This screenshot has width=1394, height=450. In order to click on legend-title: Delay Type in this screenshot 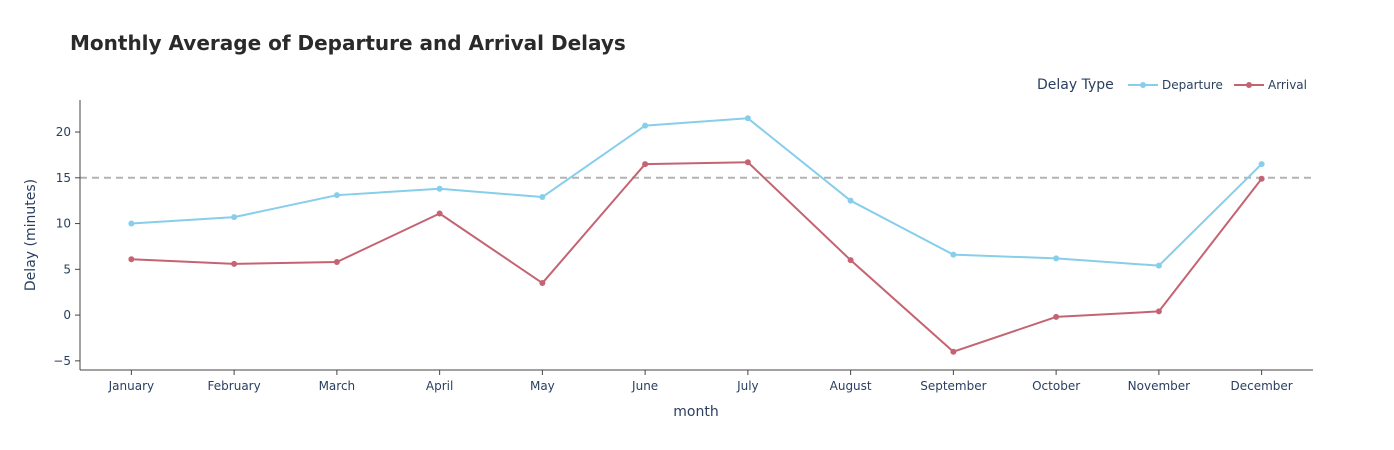, I will do `click(1075, 85)`.